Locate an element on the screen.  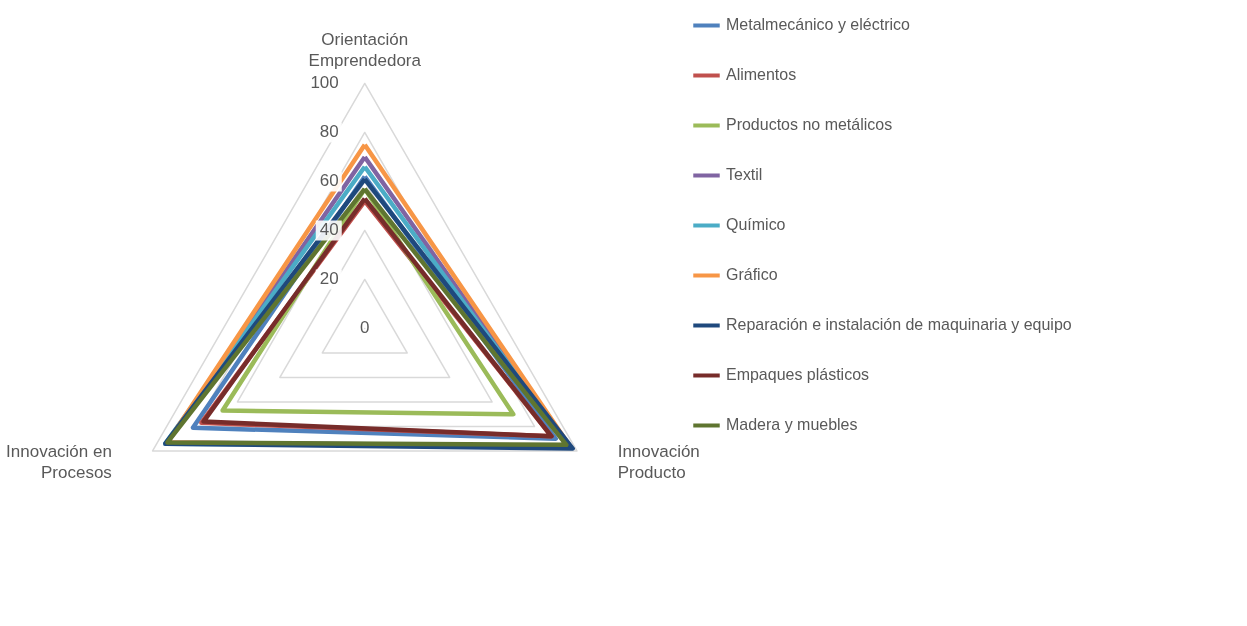
legend-label: Alimentos is located at coordinates (761, 75).